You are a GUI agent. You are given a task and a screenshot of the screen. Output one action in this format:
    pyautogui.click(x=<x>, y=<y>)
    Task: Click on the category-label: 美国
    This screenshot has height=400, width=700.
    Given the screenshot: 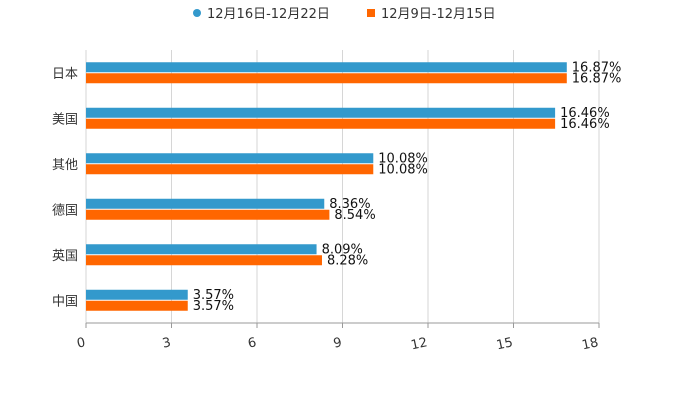 What is the action you would take?
    pyautogui.click(x=65, y=119)
    